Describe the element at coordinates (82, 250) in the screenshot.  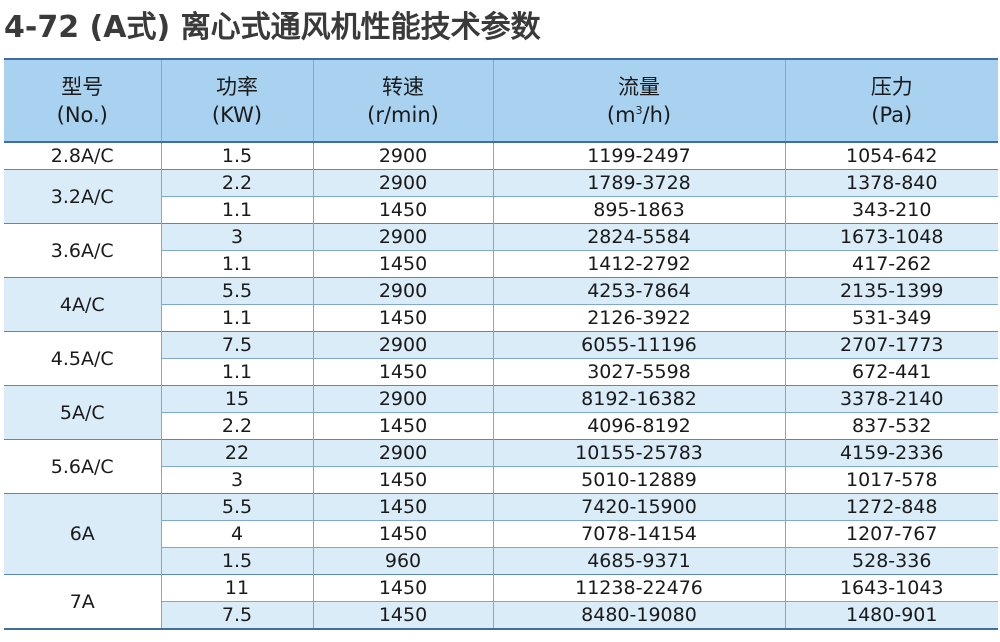
I see `cell-model: 3.6A/C` at that location.